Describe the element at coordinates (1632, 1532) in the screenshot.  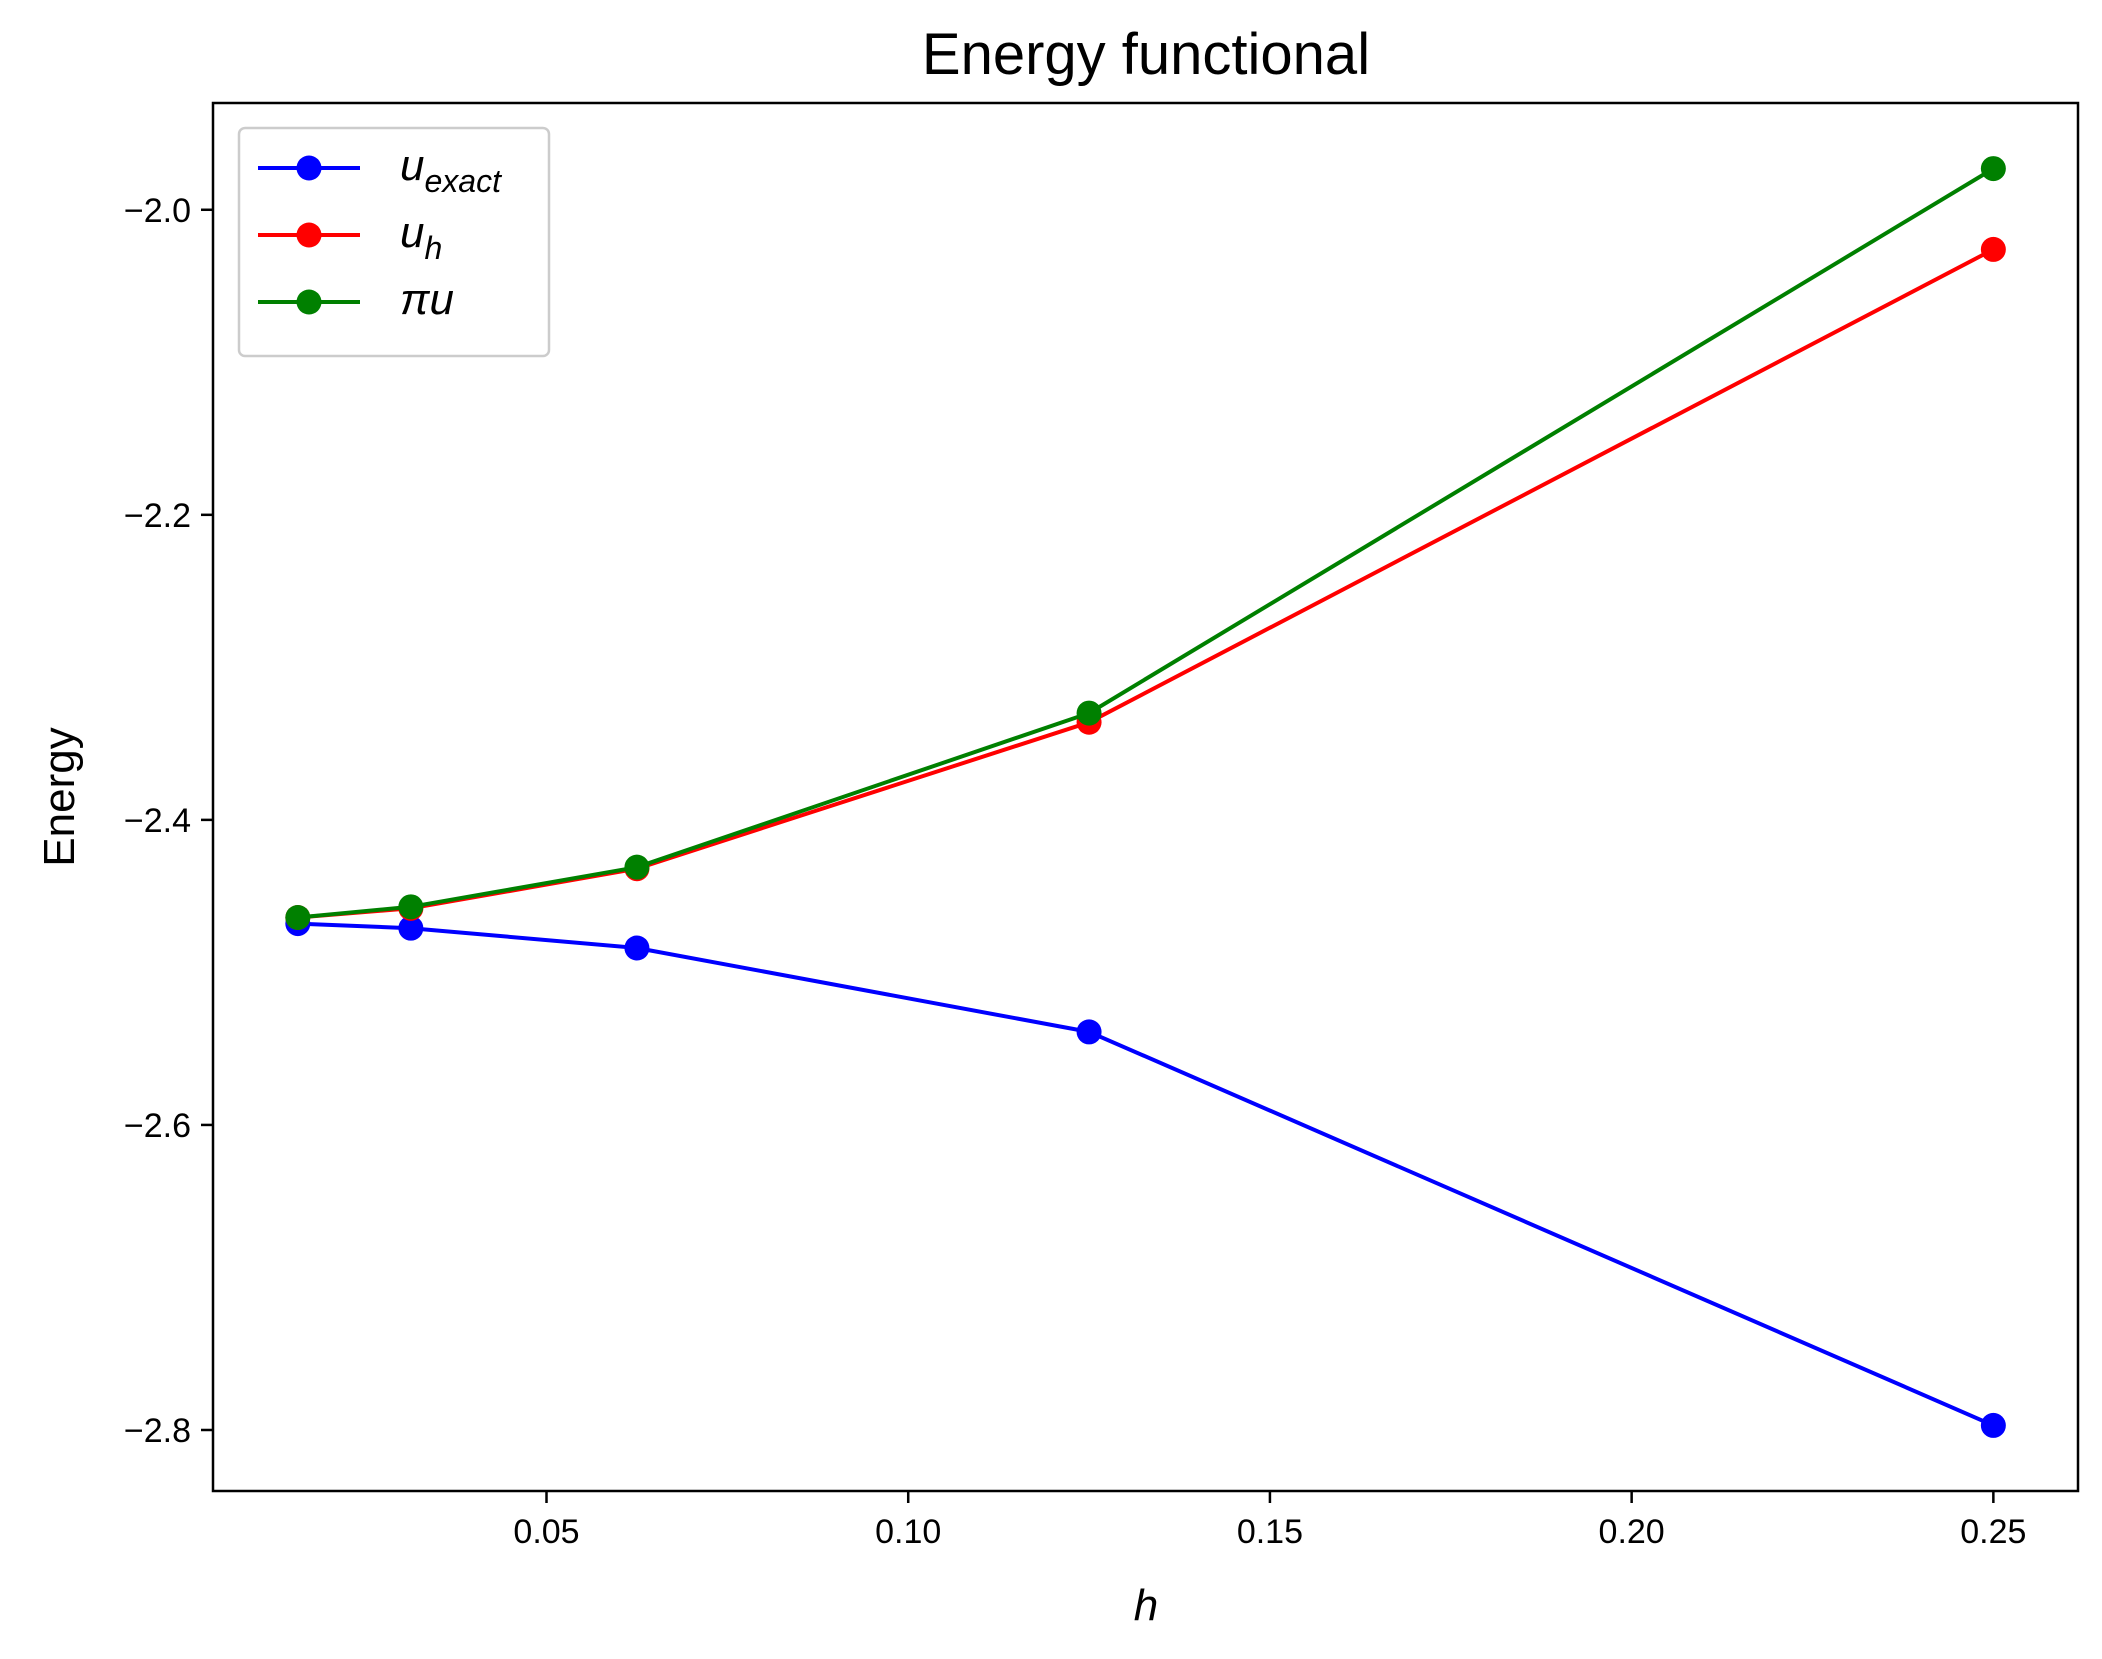
I see `x-tick-label: 0.20` at that location.